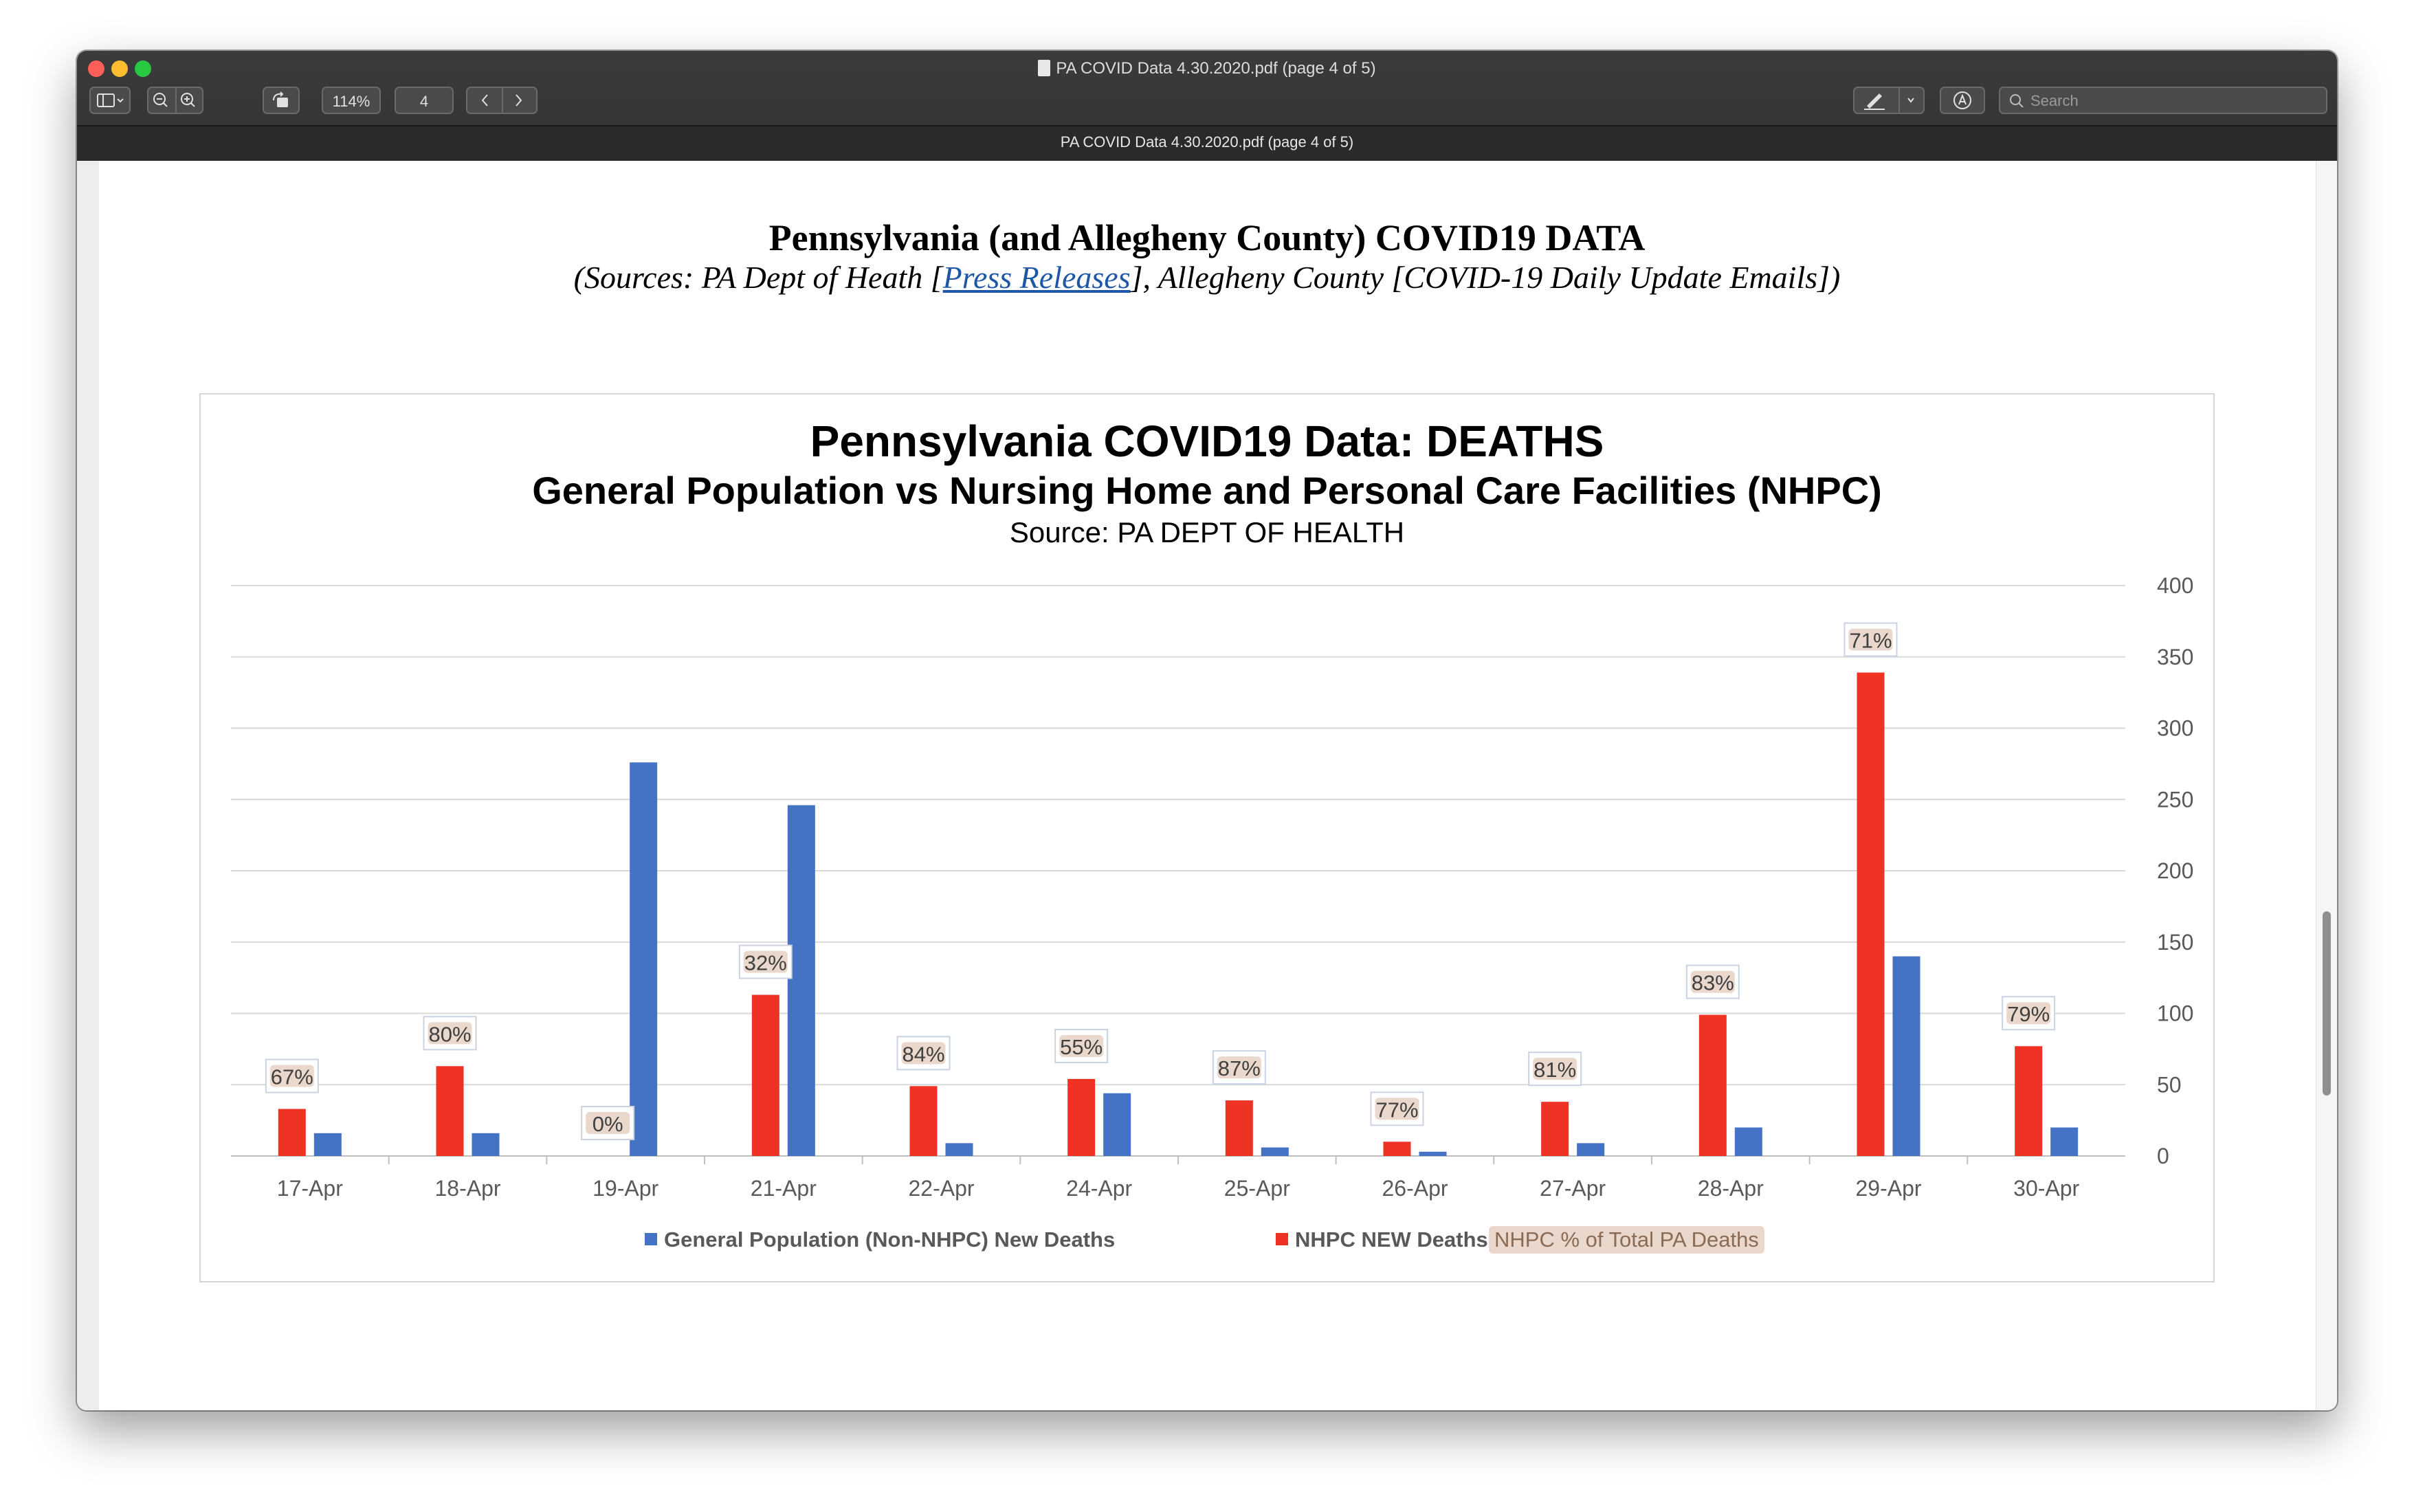 Image resolution: width=2414 pixels, height=1512 pixels. What do you see at coordinates (1899, 100) in the screenshot?
I see `markup-divider` at bounding box center [1899, 100].